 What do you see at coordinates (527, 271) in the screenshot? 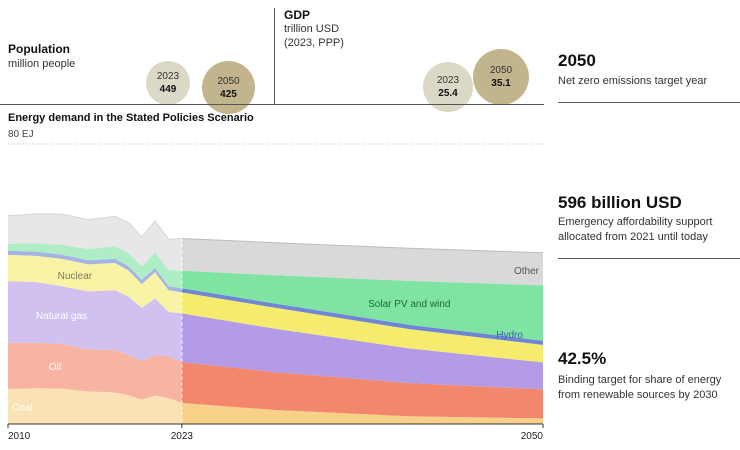
I see `label-other: Other` at bounding box center [527, 271].